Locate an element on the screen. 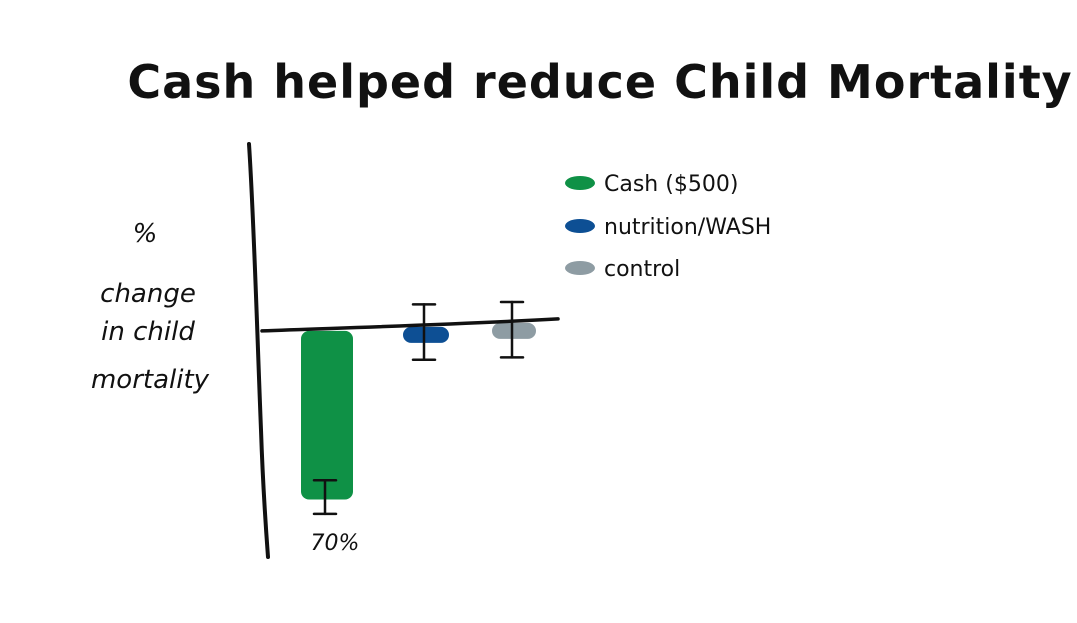  legend-label-nutrition-wash: nutrition/WASH is located at coordinates (687, 227).